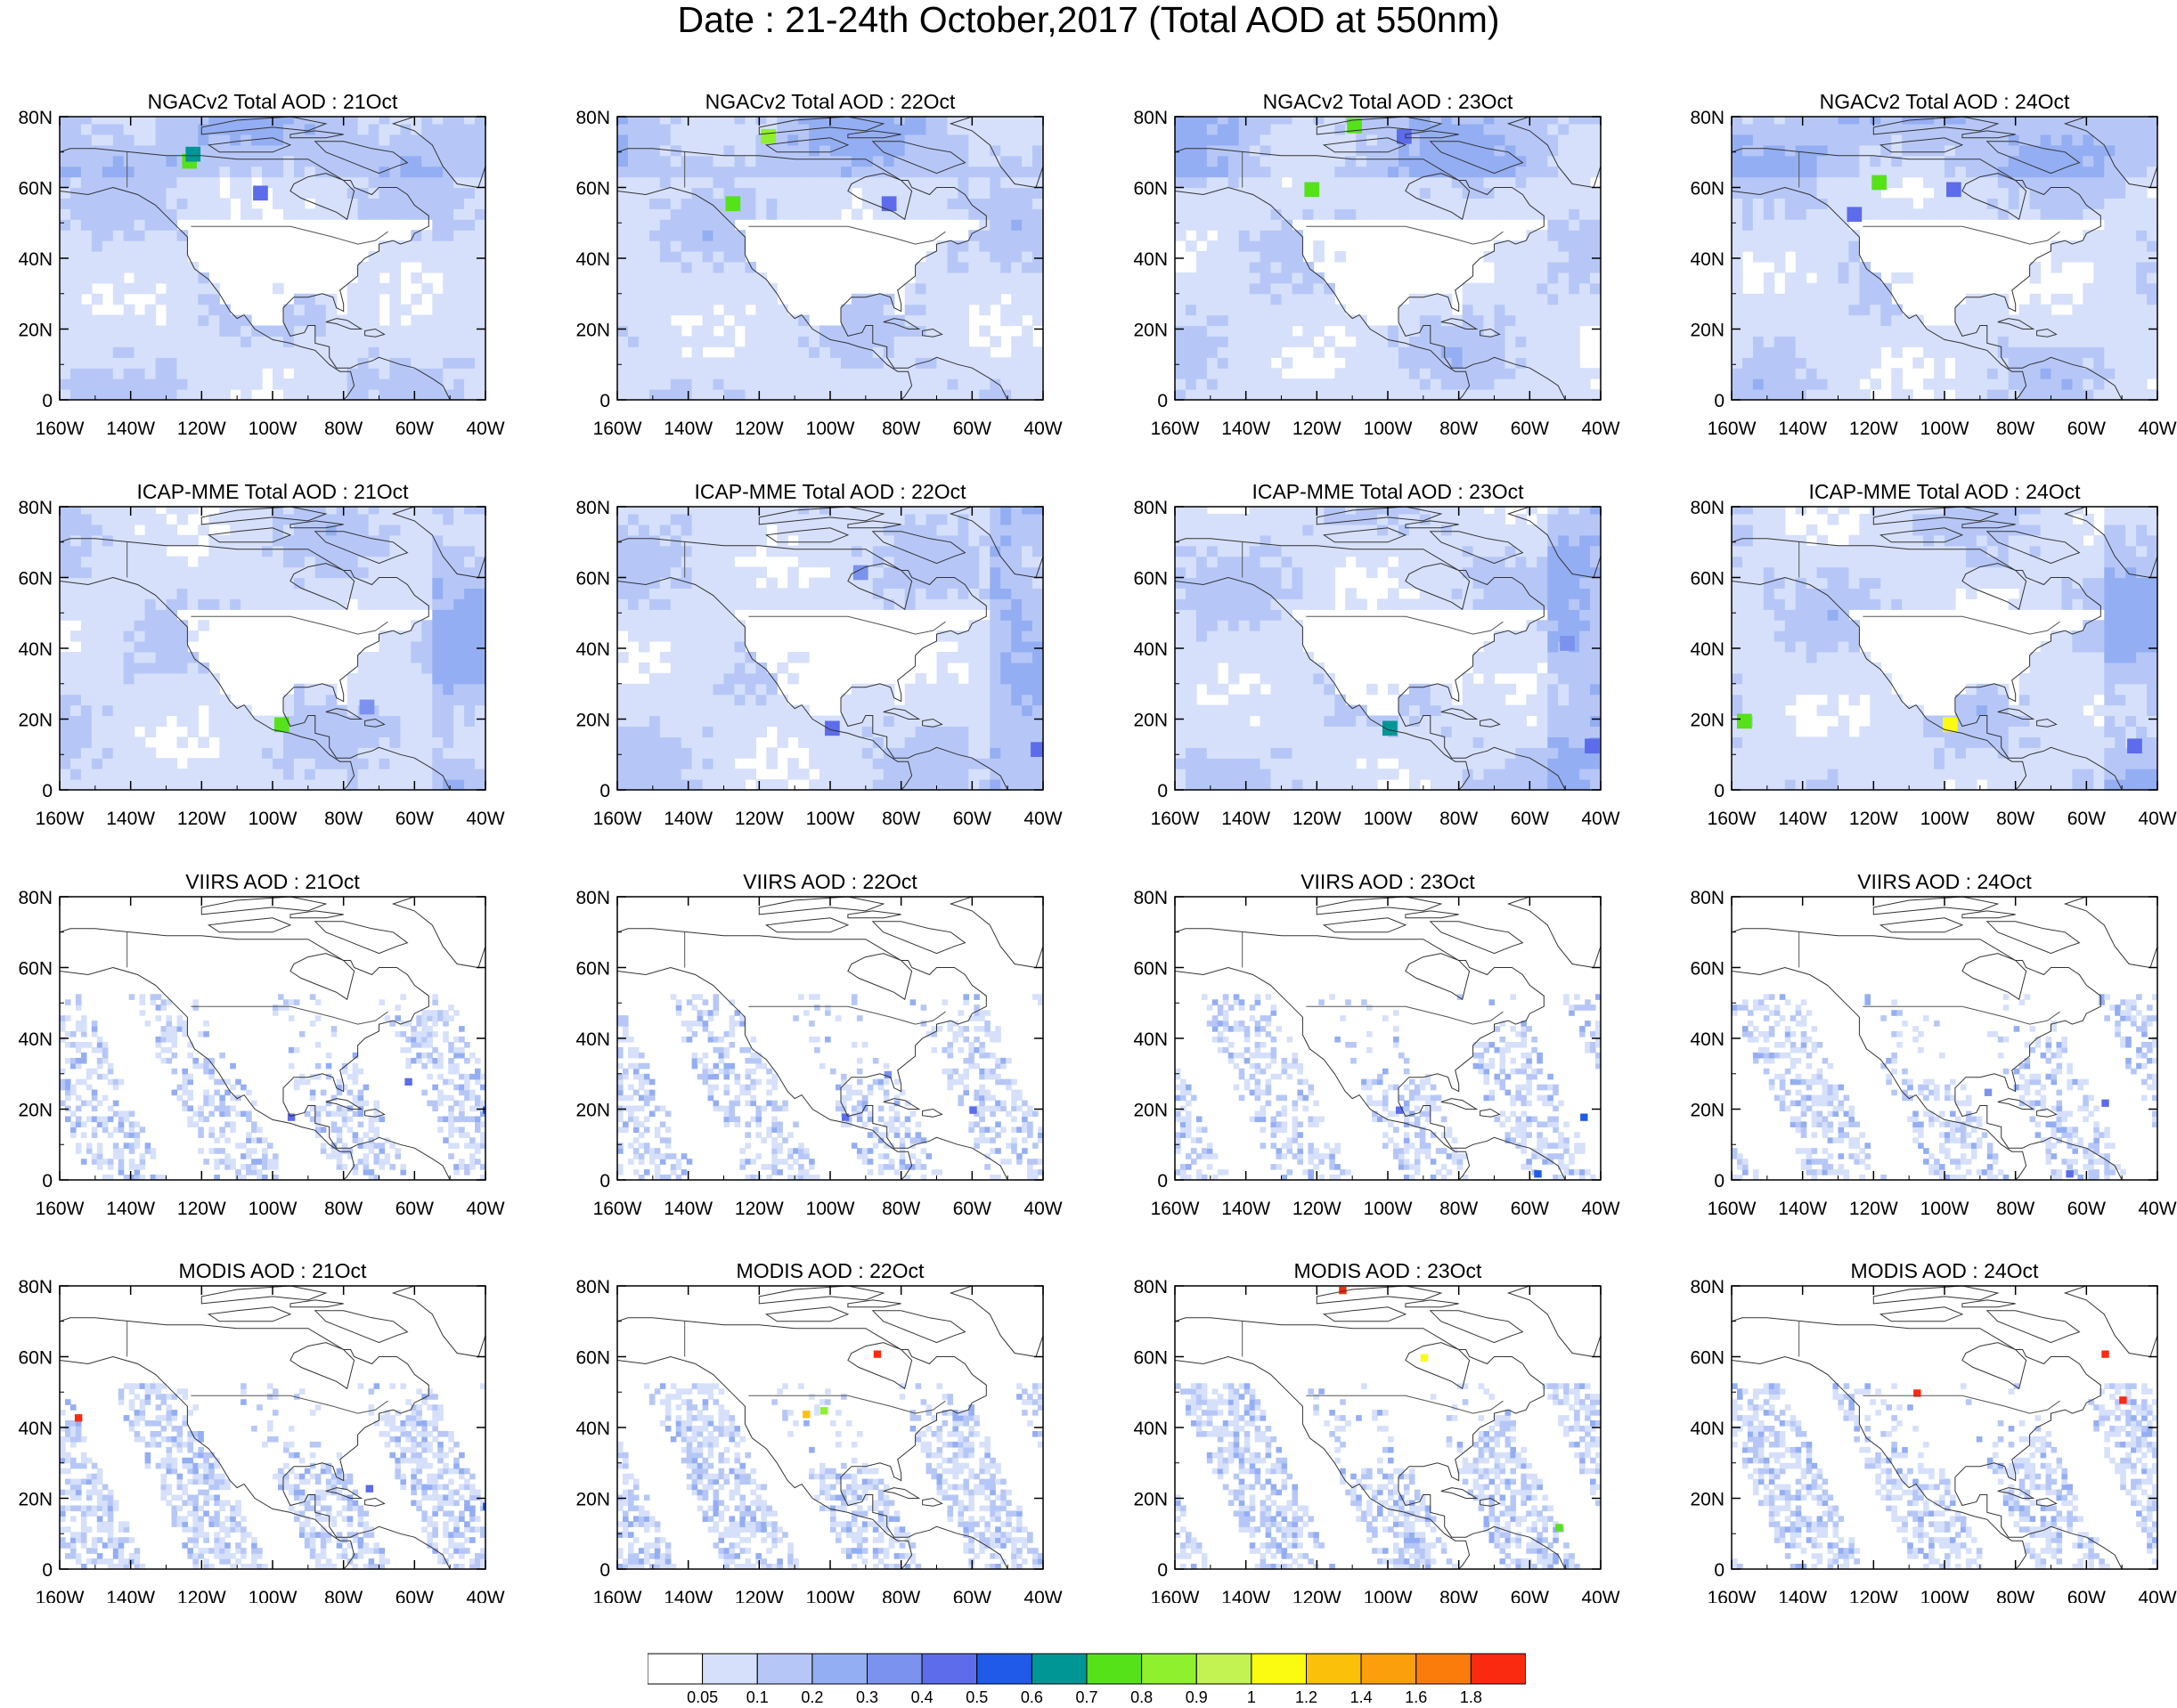 The width and height of the screenshot is (2177, 1708). I want to click on y-tick-label: 40N, so click(35, 260).